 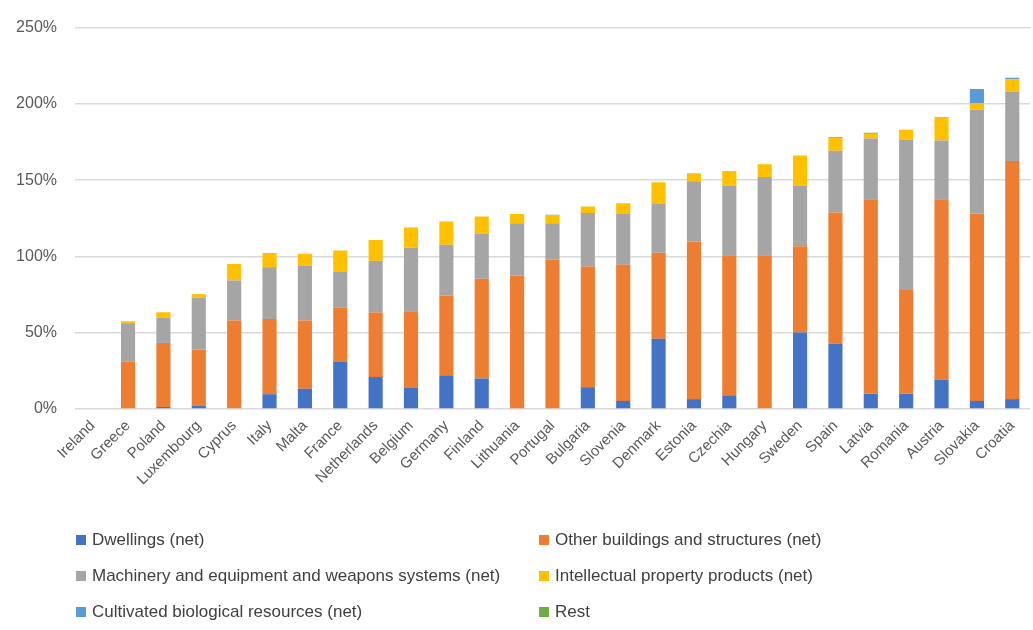 What do you see at coordinates (36, 255) in the screenshot?
I see `y-tick-label: 100%` at bounding box center [36, 255].